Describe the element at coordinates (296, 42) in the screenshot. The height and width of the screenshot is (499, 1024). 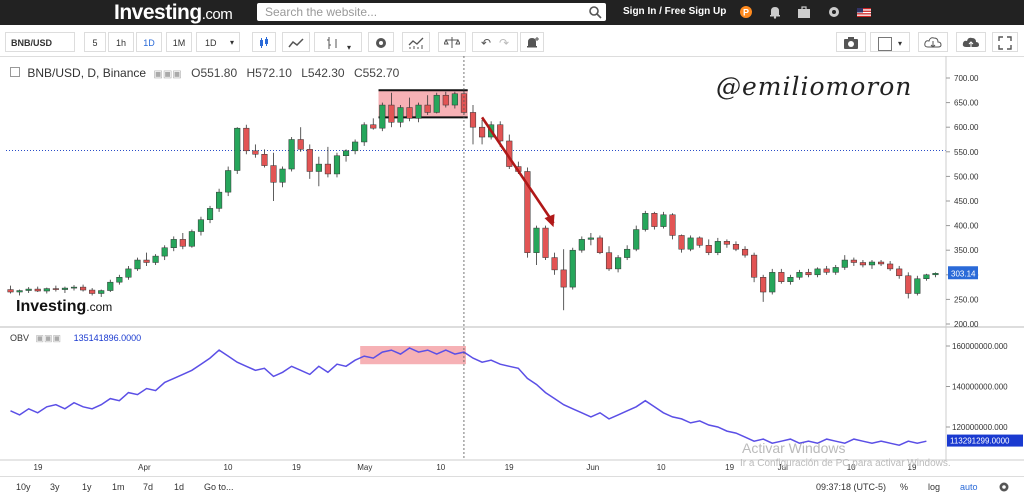
I see `area-chart-button` at that location.